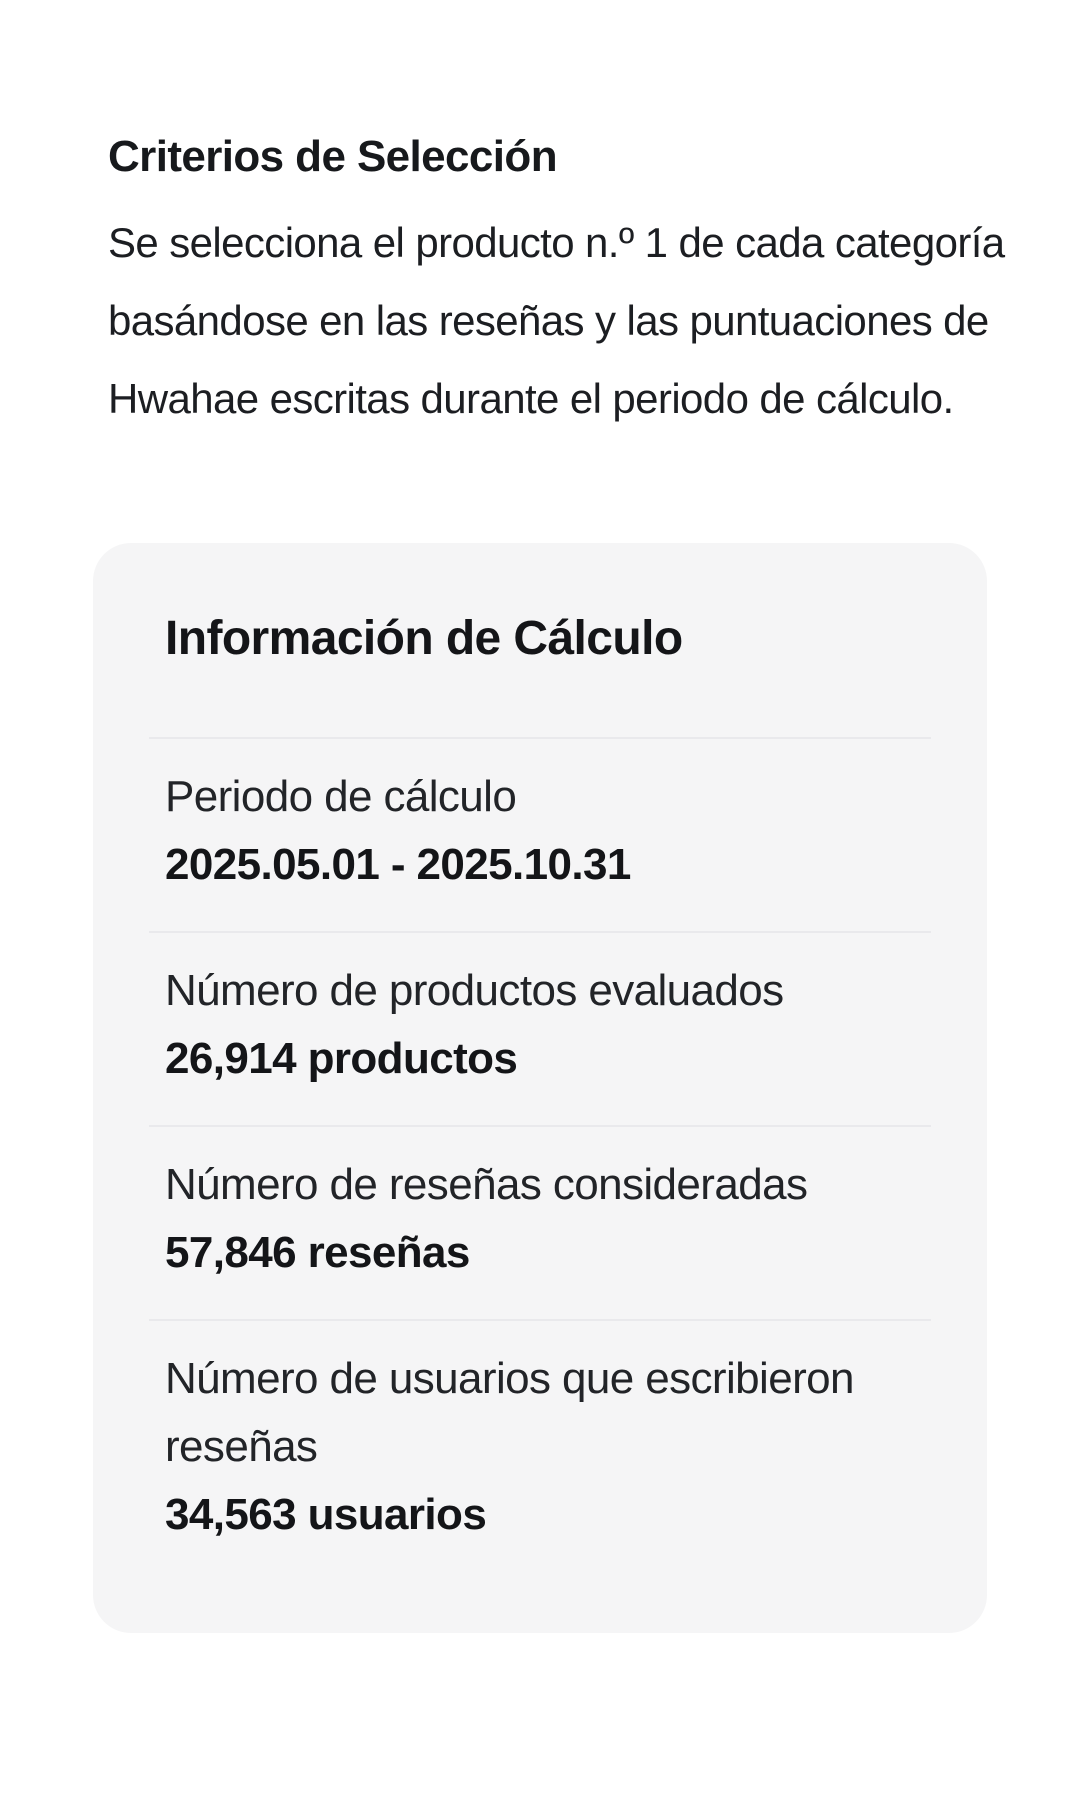 The width and height of the screenshot is (1080, 1809). What do you see at coordinates (326, 1514) in the screenshot?
I see `info-row-value: 34,563 usuarios` at bounding box center [326, 1514].